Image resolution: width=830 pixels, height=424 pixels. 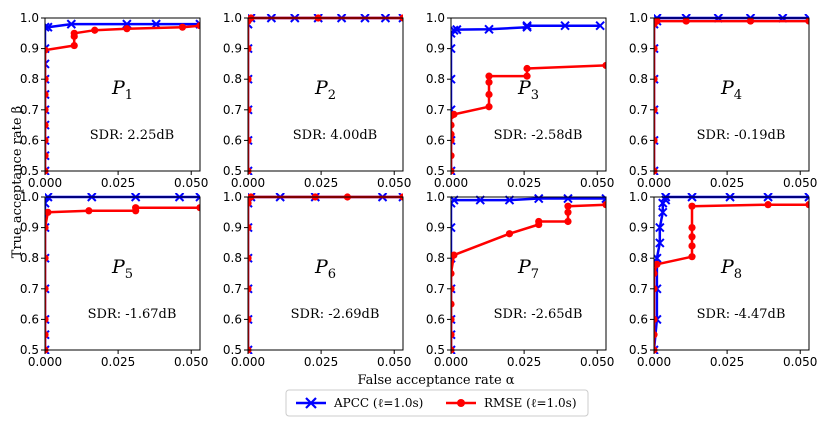 What do you see at coordinates (741, 314) in the screenshot?
I see `sdr-annotation: SDR: -4.47dB` at bounding box center [741, 314].